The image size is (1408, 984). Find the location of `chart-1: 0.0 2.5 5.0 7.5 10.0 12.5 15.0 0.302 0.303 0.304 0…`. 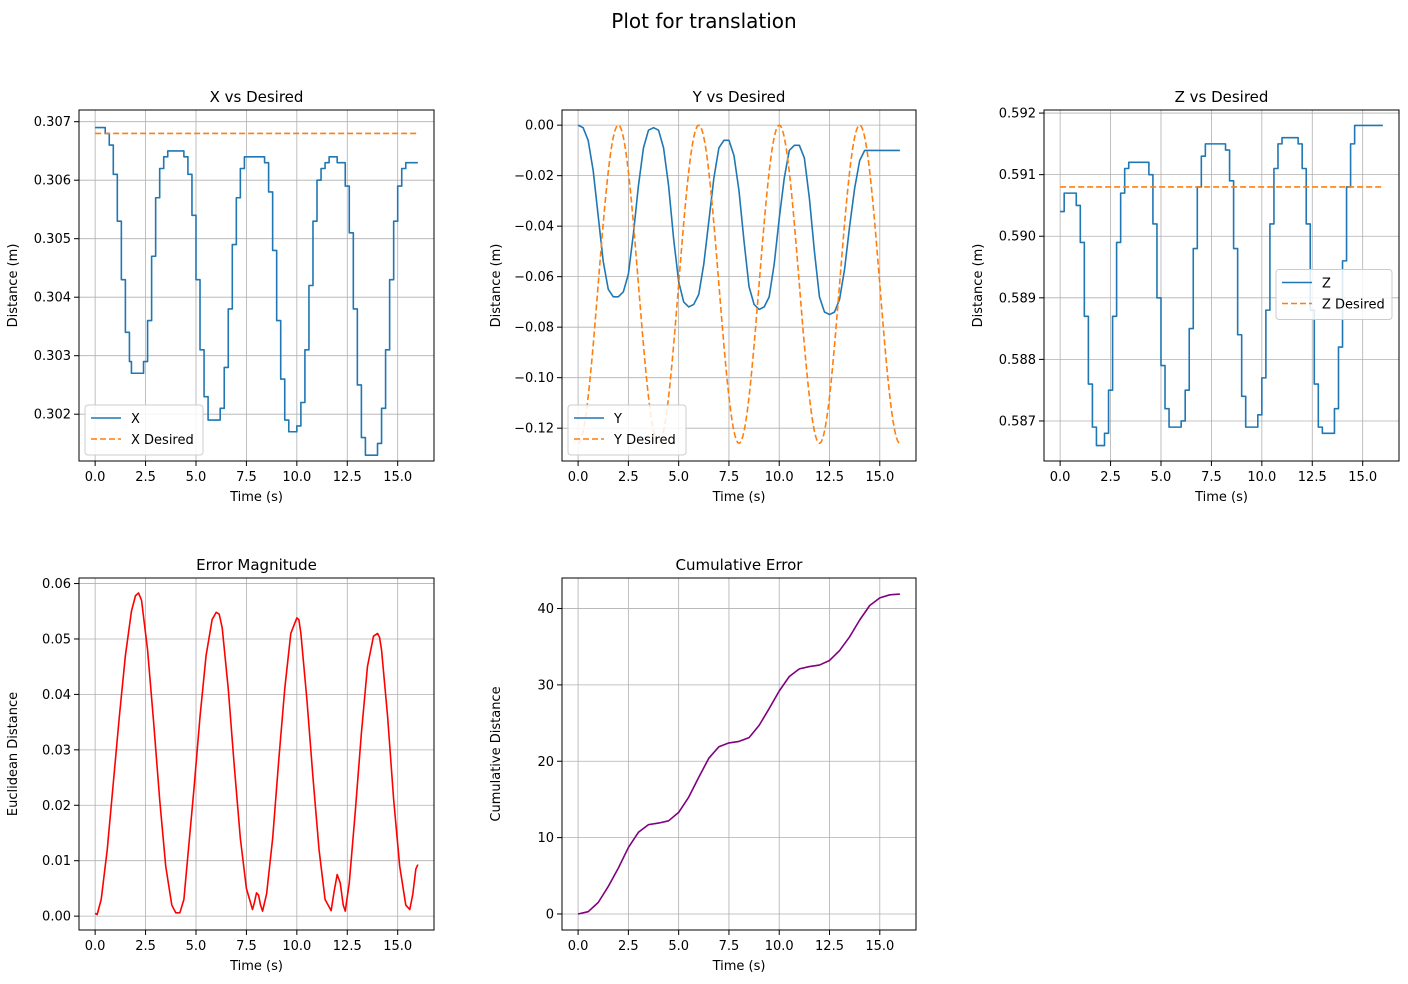

chart-1: 0.0 2.5 5.0 7.5 10.0 12.5 15.0 0.302 0.303 0.304 0… is located at coordinates (220, 296).